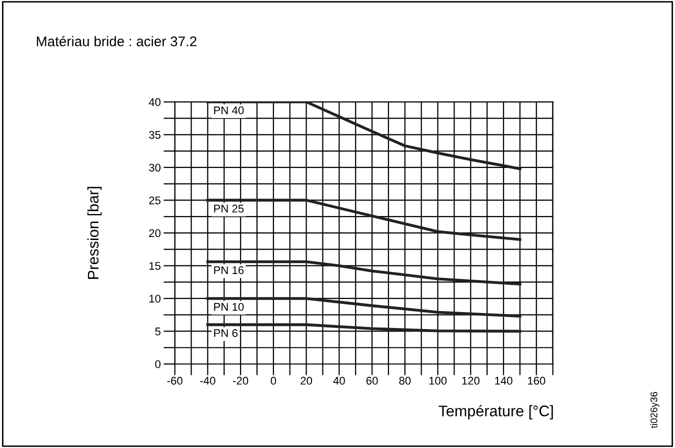 This screenshot has width=675, height=448. What do you see at coordinates (372, 380) in the screenshot?
I see `x-tick-label: 60` at bounding box center [372, 380].